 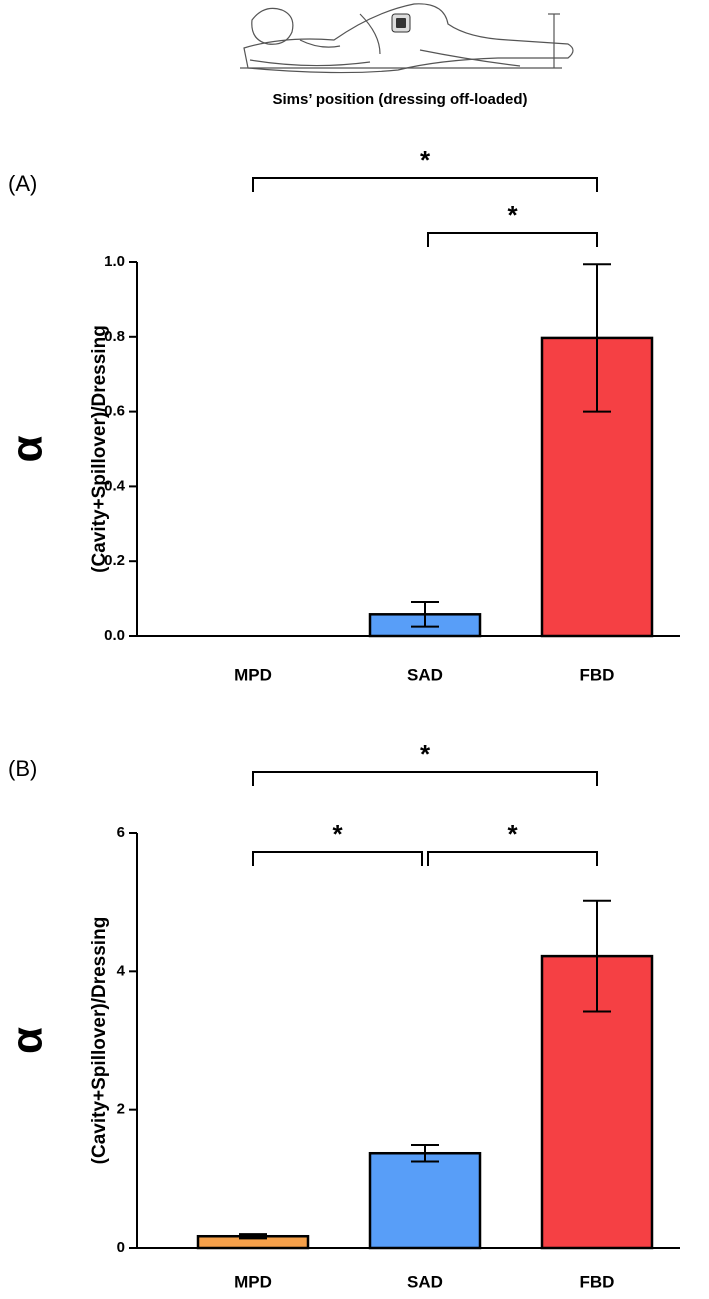 What do you see at coordinates (401, 23) in the screenshot?
I see `dressing-icon-core` at bounding box center [401, 23].